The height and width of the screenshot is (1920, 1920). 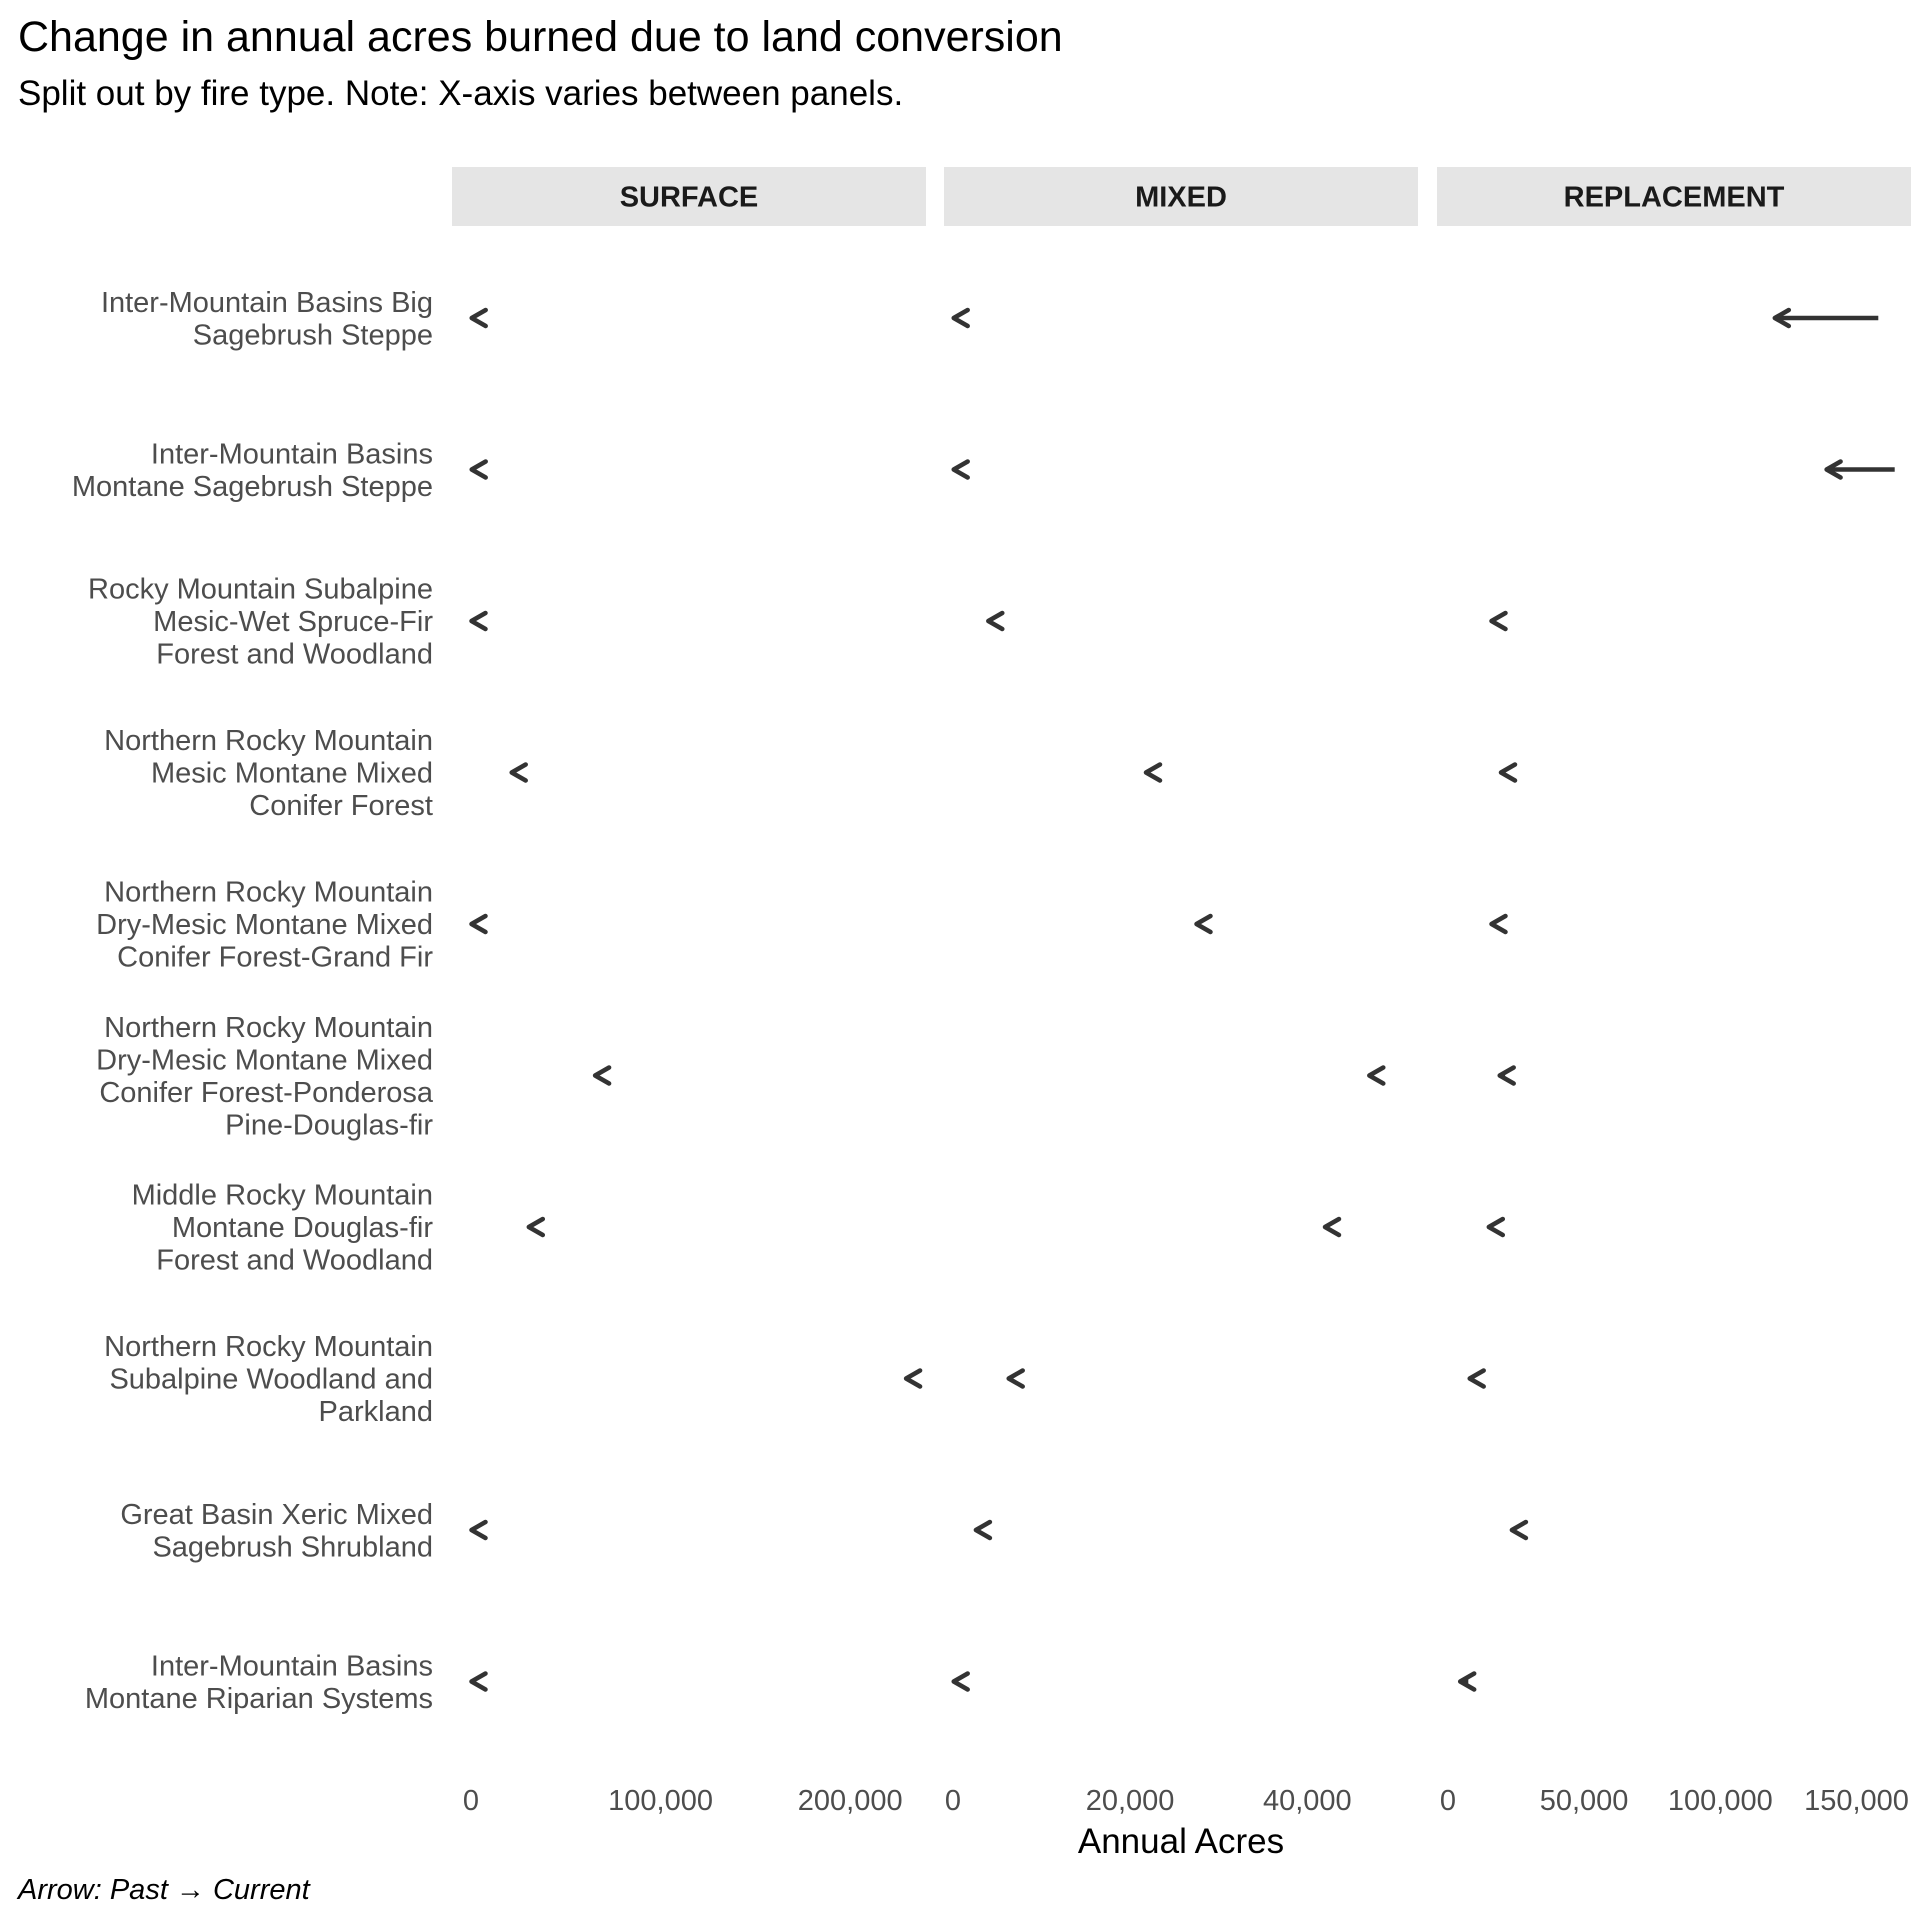 What do you see at coordinates (1584, 1801) in the screenshot?
I see `x-tick-label: 50,000` at bounding box center [1584, 1801].